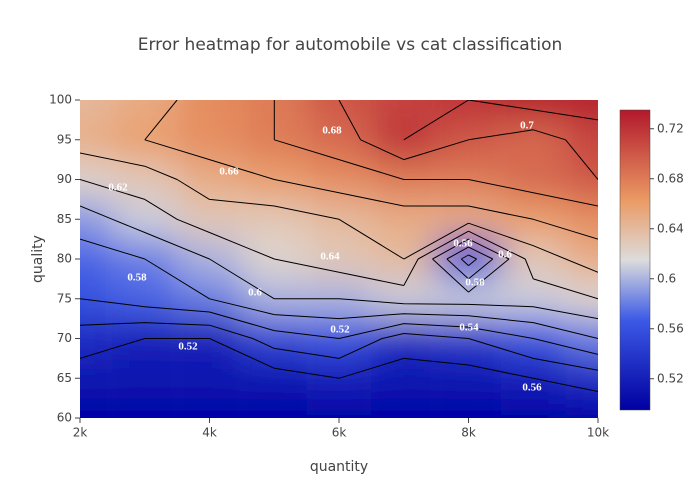 Image resolution: width=700 pixels, height=504 pixels. Describe the element at coordinates (60, 100) in the screenshot. I see `y-tick-label: 100` at that location.